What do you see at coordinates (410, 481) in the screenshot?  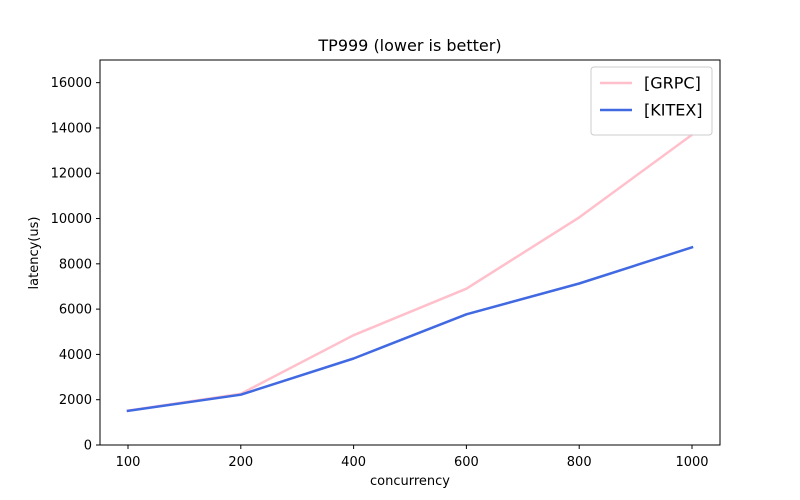 I see `x-axis-title: concurrency` at bounding box center [410, 481].